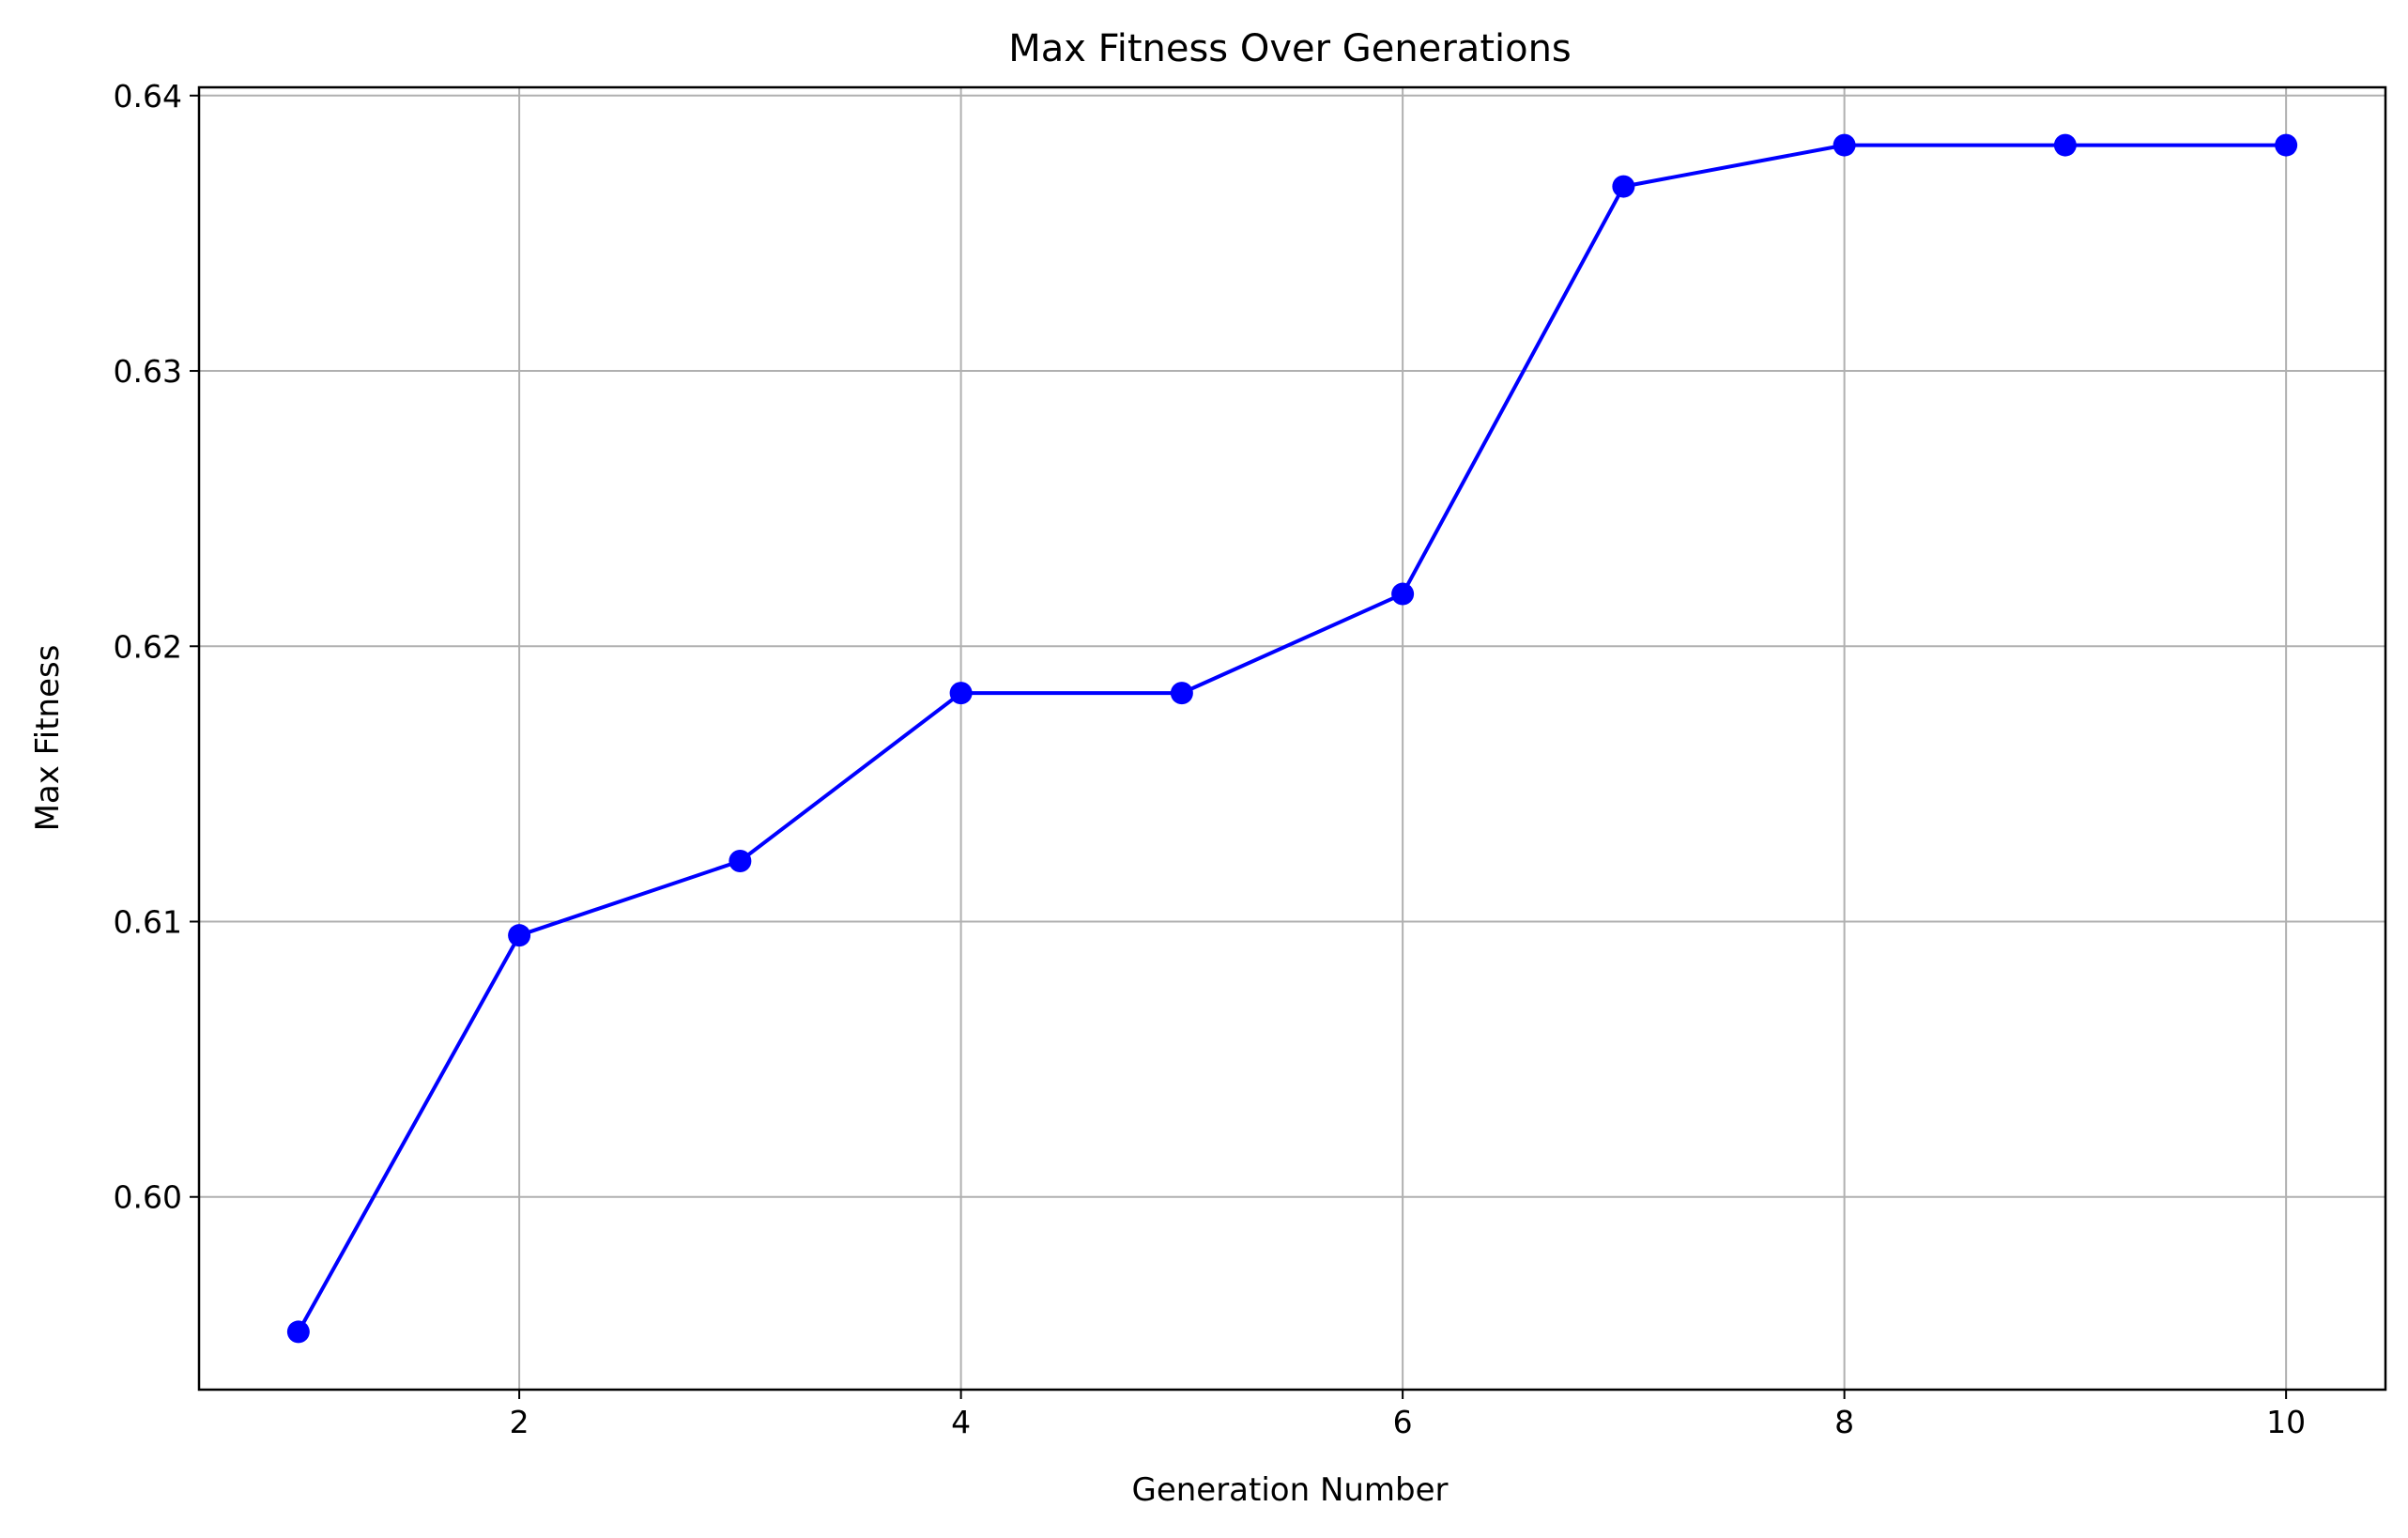 Image resolution: width=2408 pixels, height=1538 pixels. What do you see at coordinates (148, 1197) in the screenshot?
I see `y-tick-label: 0.60` at bounding box center [148, 1197].